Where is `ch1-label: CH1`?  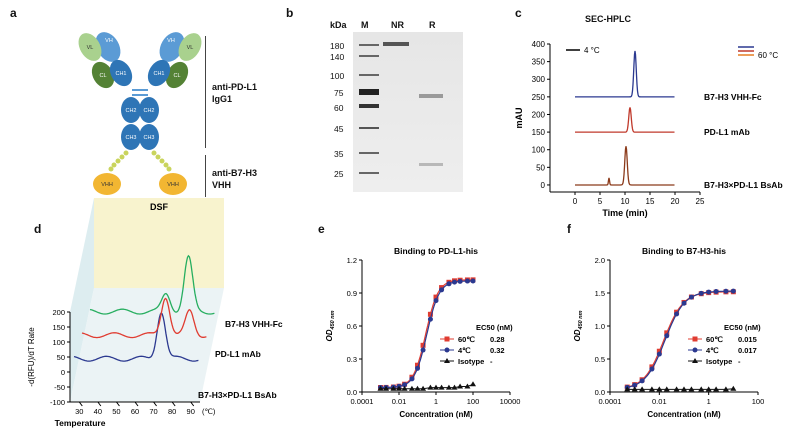
ch1-label: CH1 is located at coordinates (158, 74).